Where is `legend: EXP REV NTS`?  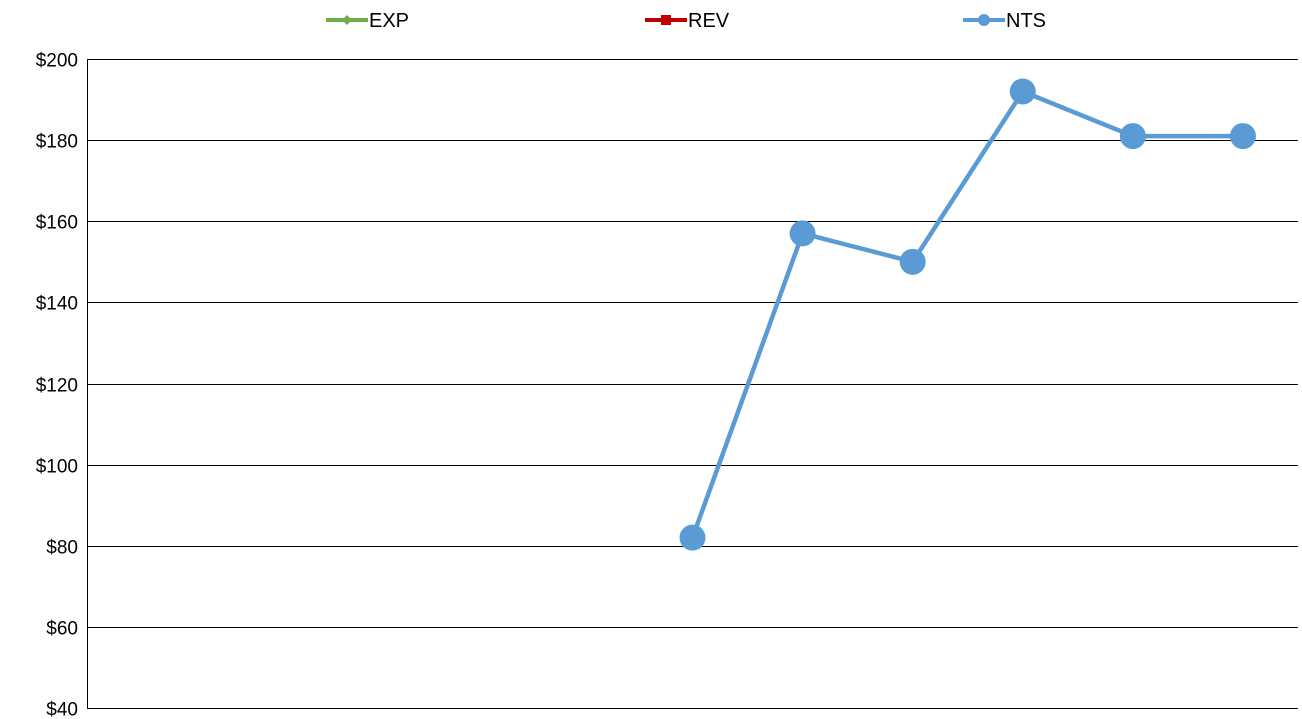
legend: EXP REV NTS is located at coordinates (686, 21).